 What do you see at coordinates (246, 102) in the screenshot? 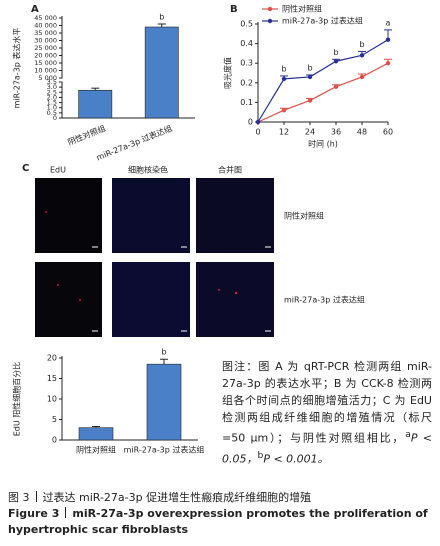
I see `y-tick-label: 0.1` at bounding box center [246, 102].